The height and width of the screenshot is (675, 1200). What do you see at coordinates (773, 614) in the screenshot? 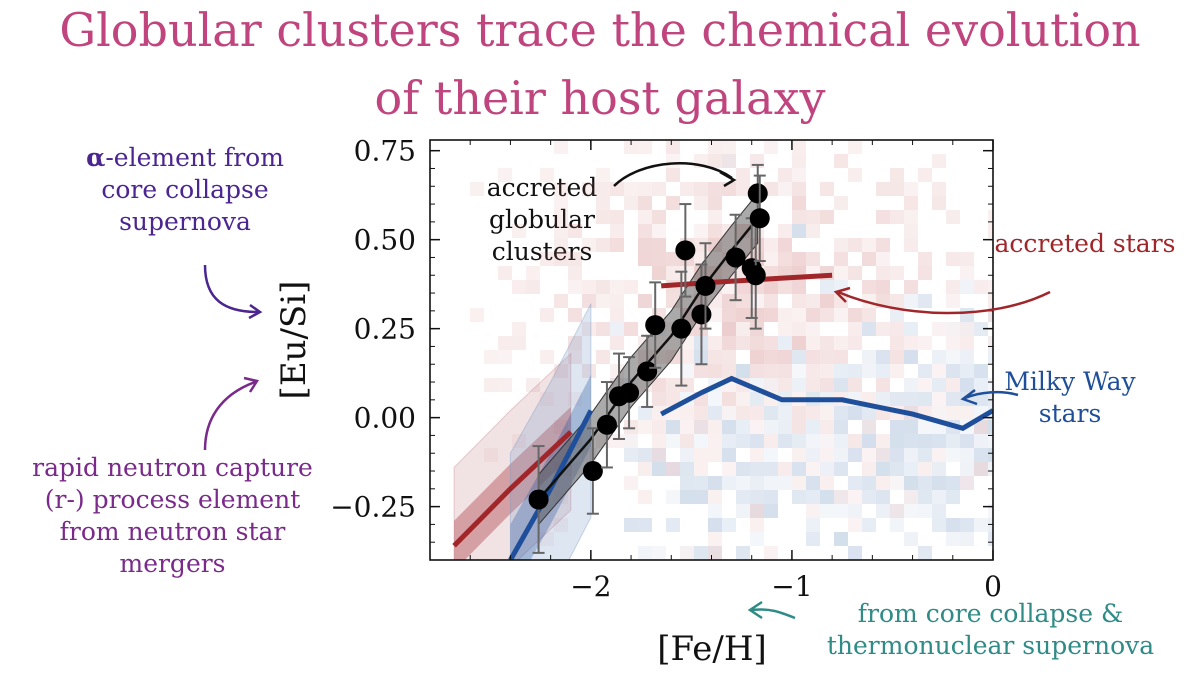
I see `iron-arrow` at bounding box center [773, 614].